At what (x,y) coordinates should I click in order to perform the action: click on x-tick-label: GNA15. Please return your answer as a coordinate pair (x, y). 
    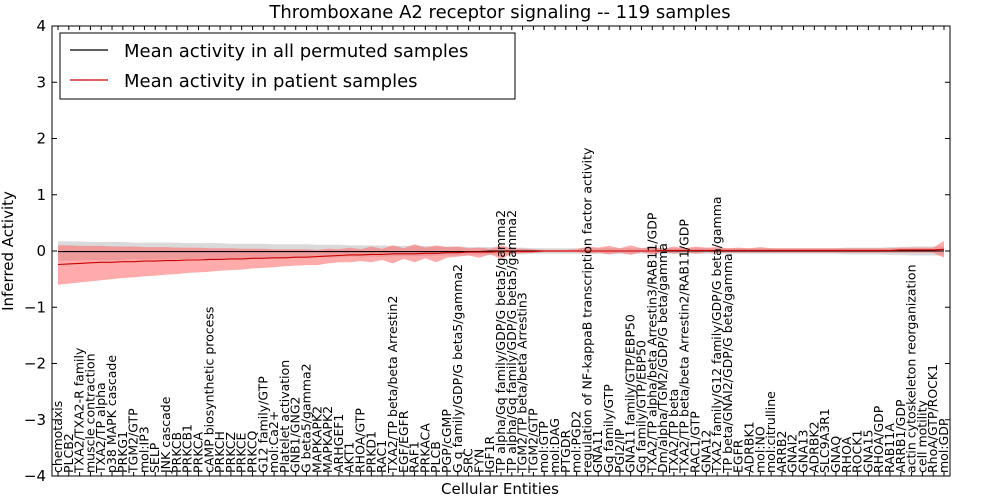
    Looking at the image, I should click on (867, 452).